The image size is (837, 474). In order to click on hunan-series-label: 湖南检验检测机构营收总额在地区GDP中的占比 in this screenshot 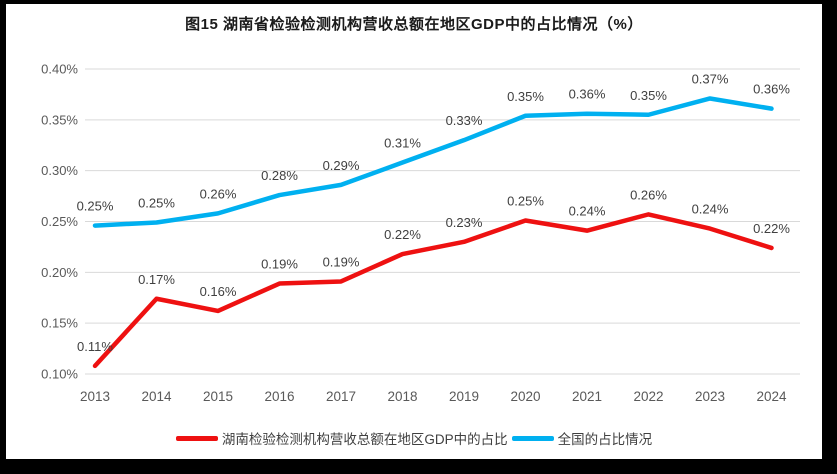, I will do `click(364, 439)`.